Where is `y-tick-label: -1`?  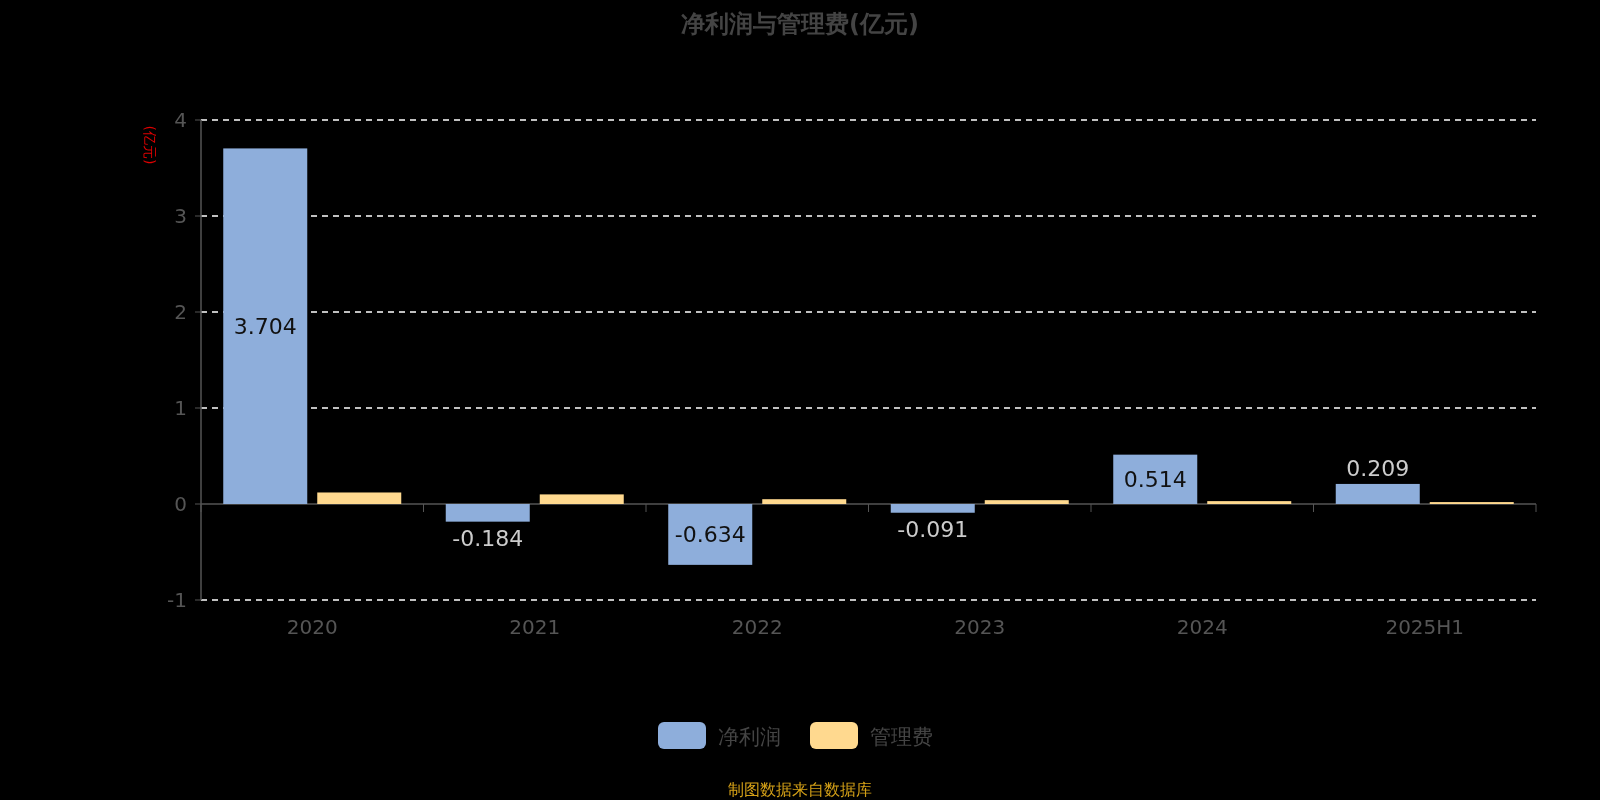 y-tick-label: -1 is located at coordinates (177, 600).